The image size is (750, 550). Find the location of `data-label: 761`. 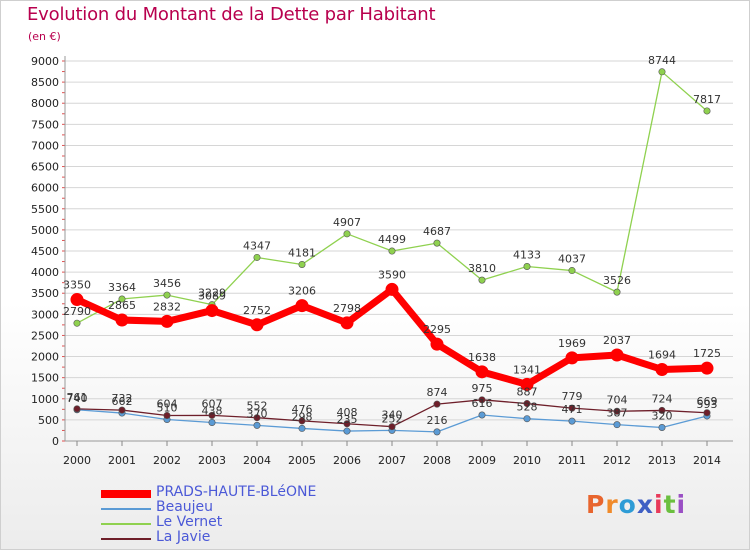

data-label: 761 is located at coordinates (77, 397).